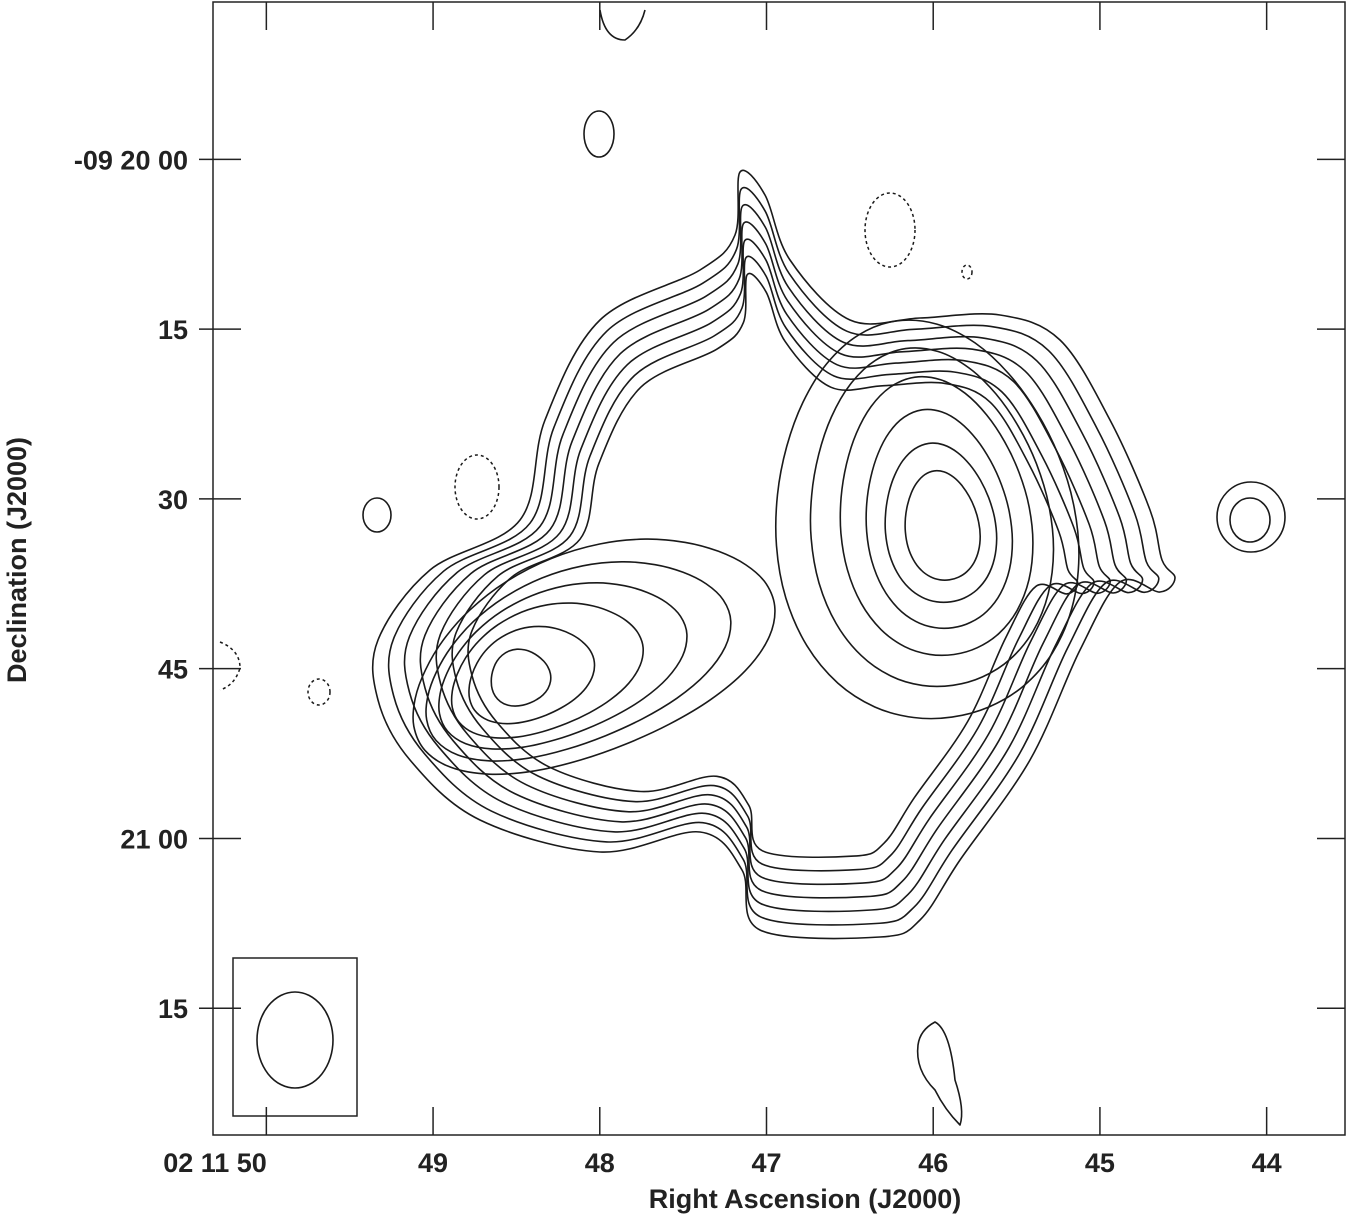  Describe the element at coordinates (600, 1163) in the screenshot. I see `x-tick-label: 48` at that location.